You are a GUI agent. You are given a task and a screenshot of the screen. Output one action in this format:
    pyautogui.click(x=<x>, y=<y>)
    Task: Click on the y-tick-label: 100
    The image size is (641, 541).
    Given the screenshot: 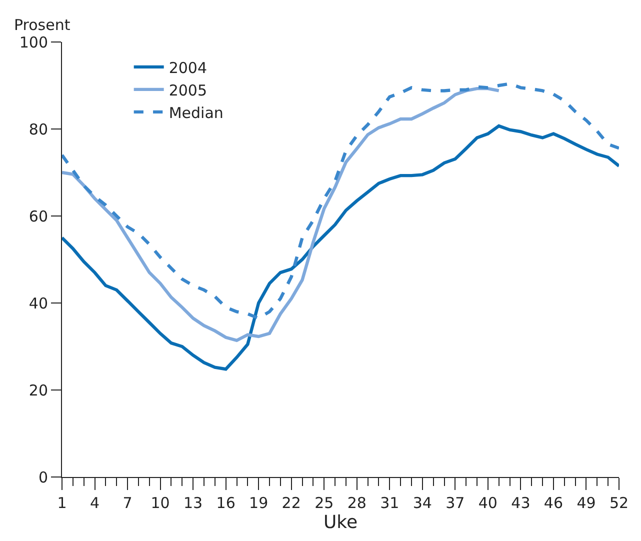 What is the action you would take?
    pyautogui.click(x=33, y=42)
    